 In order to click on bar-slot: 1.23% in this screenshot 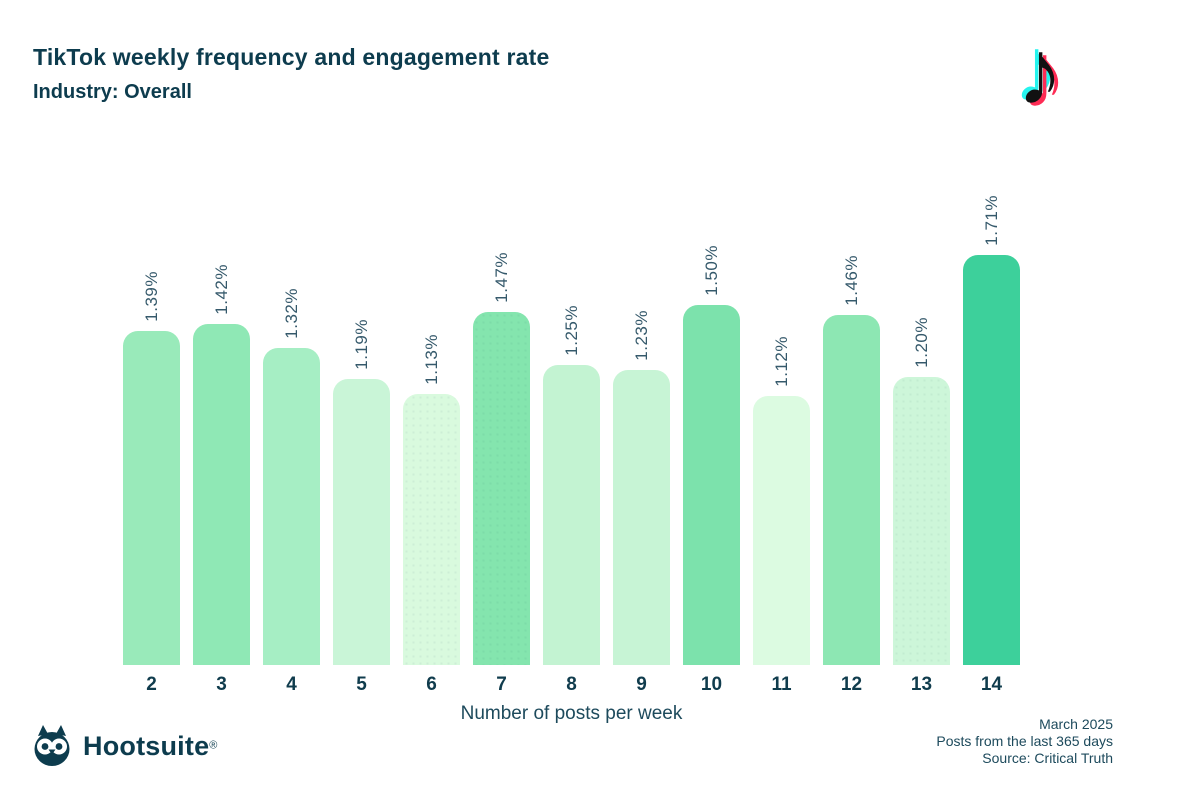, I will do `click(641, 426)`.